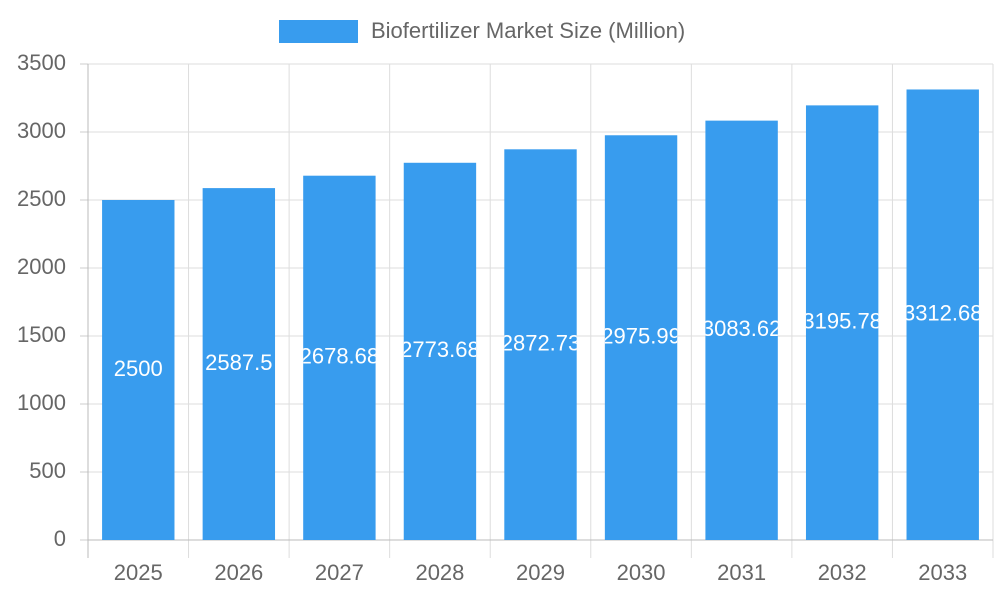 This screenshot has height=600, width=1000. I want to click on value-label: 3195.78, so click(842, 320).